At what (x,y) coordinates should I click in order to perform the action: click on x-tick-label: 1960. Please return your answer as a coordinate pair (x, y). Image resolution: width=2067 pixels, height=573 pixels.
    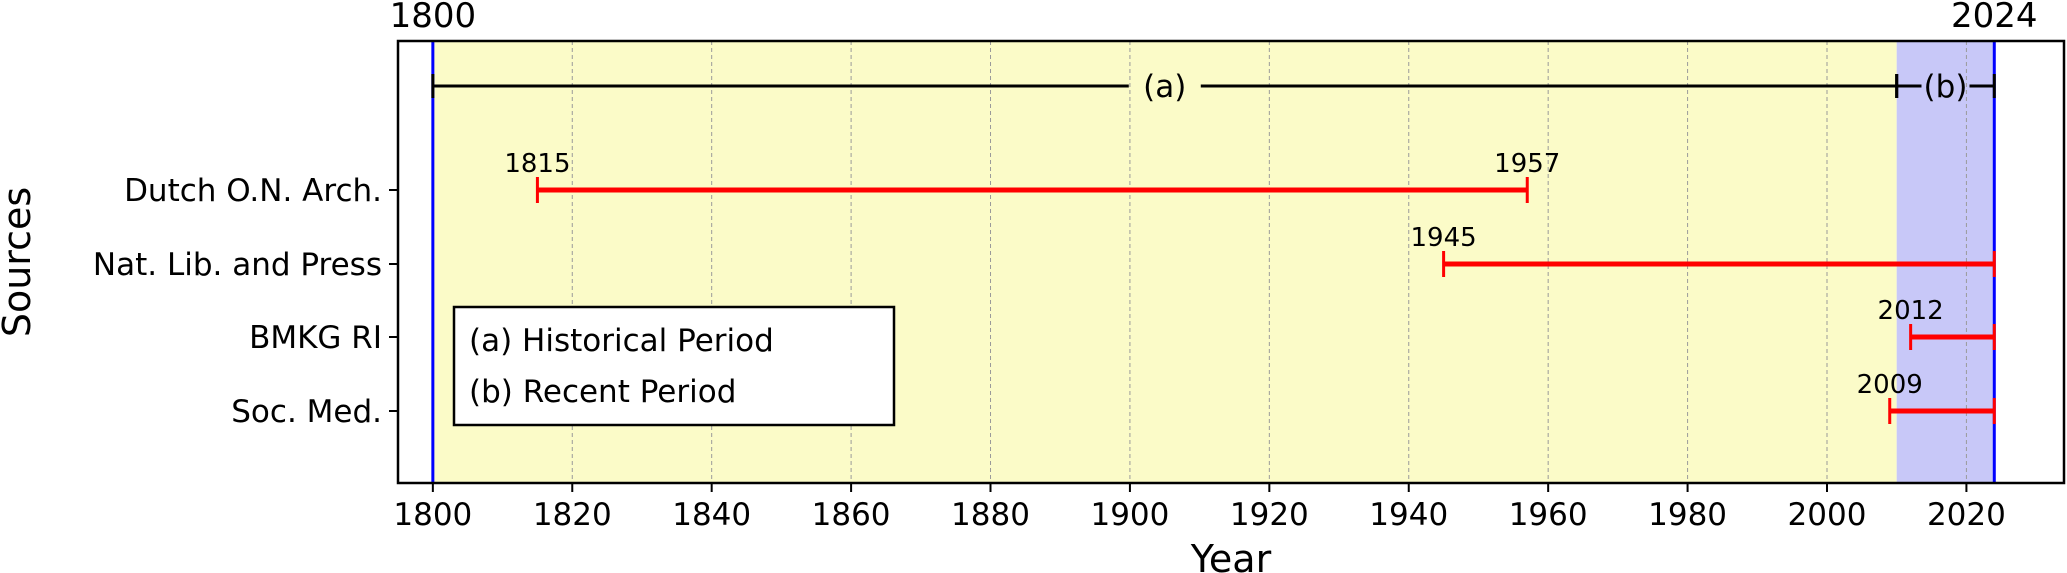
    Looking at the image, I should click on (1548, 515).